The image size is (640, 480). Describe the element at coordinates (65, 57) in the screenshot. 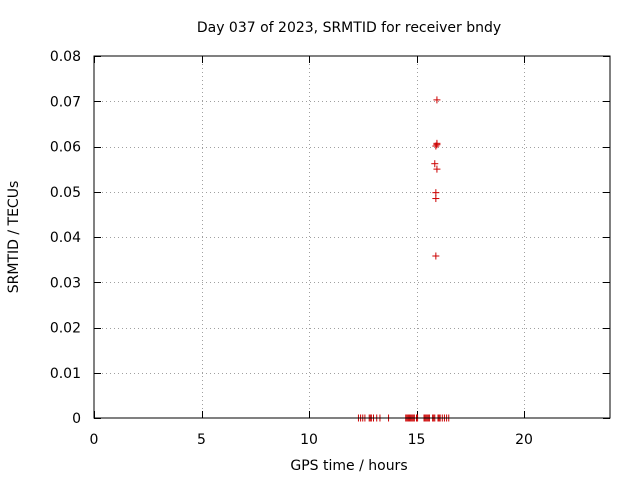

I see `y-tick-label: 0.08` at that location.